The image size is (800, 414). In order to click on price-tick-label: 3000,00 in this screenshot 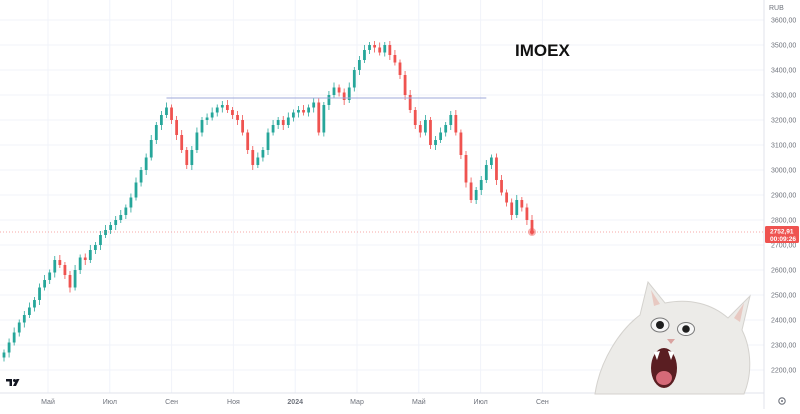, I will do `click(783, 171)`.